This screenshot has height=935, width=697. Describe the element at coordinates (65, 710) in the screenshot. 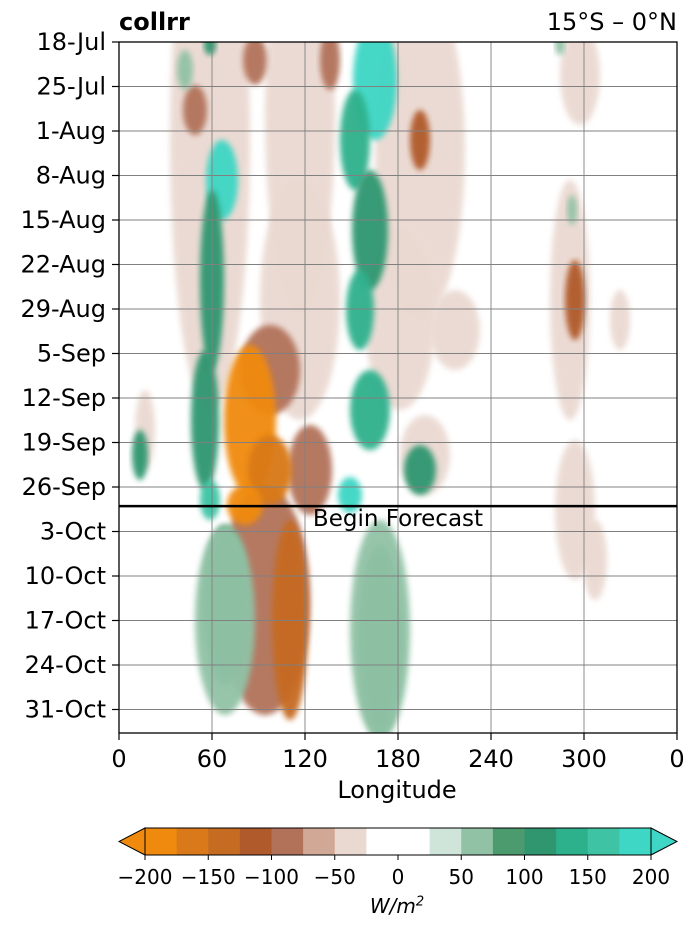

I see `y-tick-label: 31-Oct` at that location.